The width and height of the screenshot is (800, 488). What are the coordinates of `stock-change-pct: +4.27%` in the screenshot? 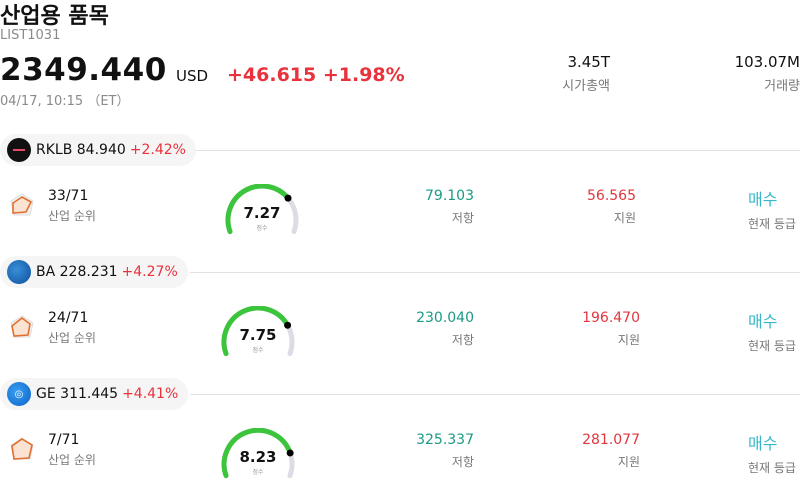 It's located at (149, 272).